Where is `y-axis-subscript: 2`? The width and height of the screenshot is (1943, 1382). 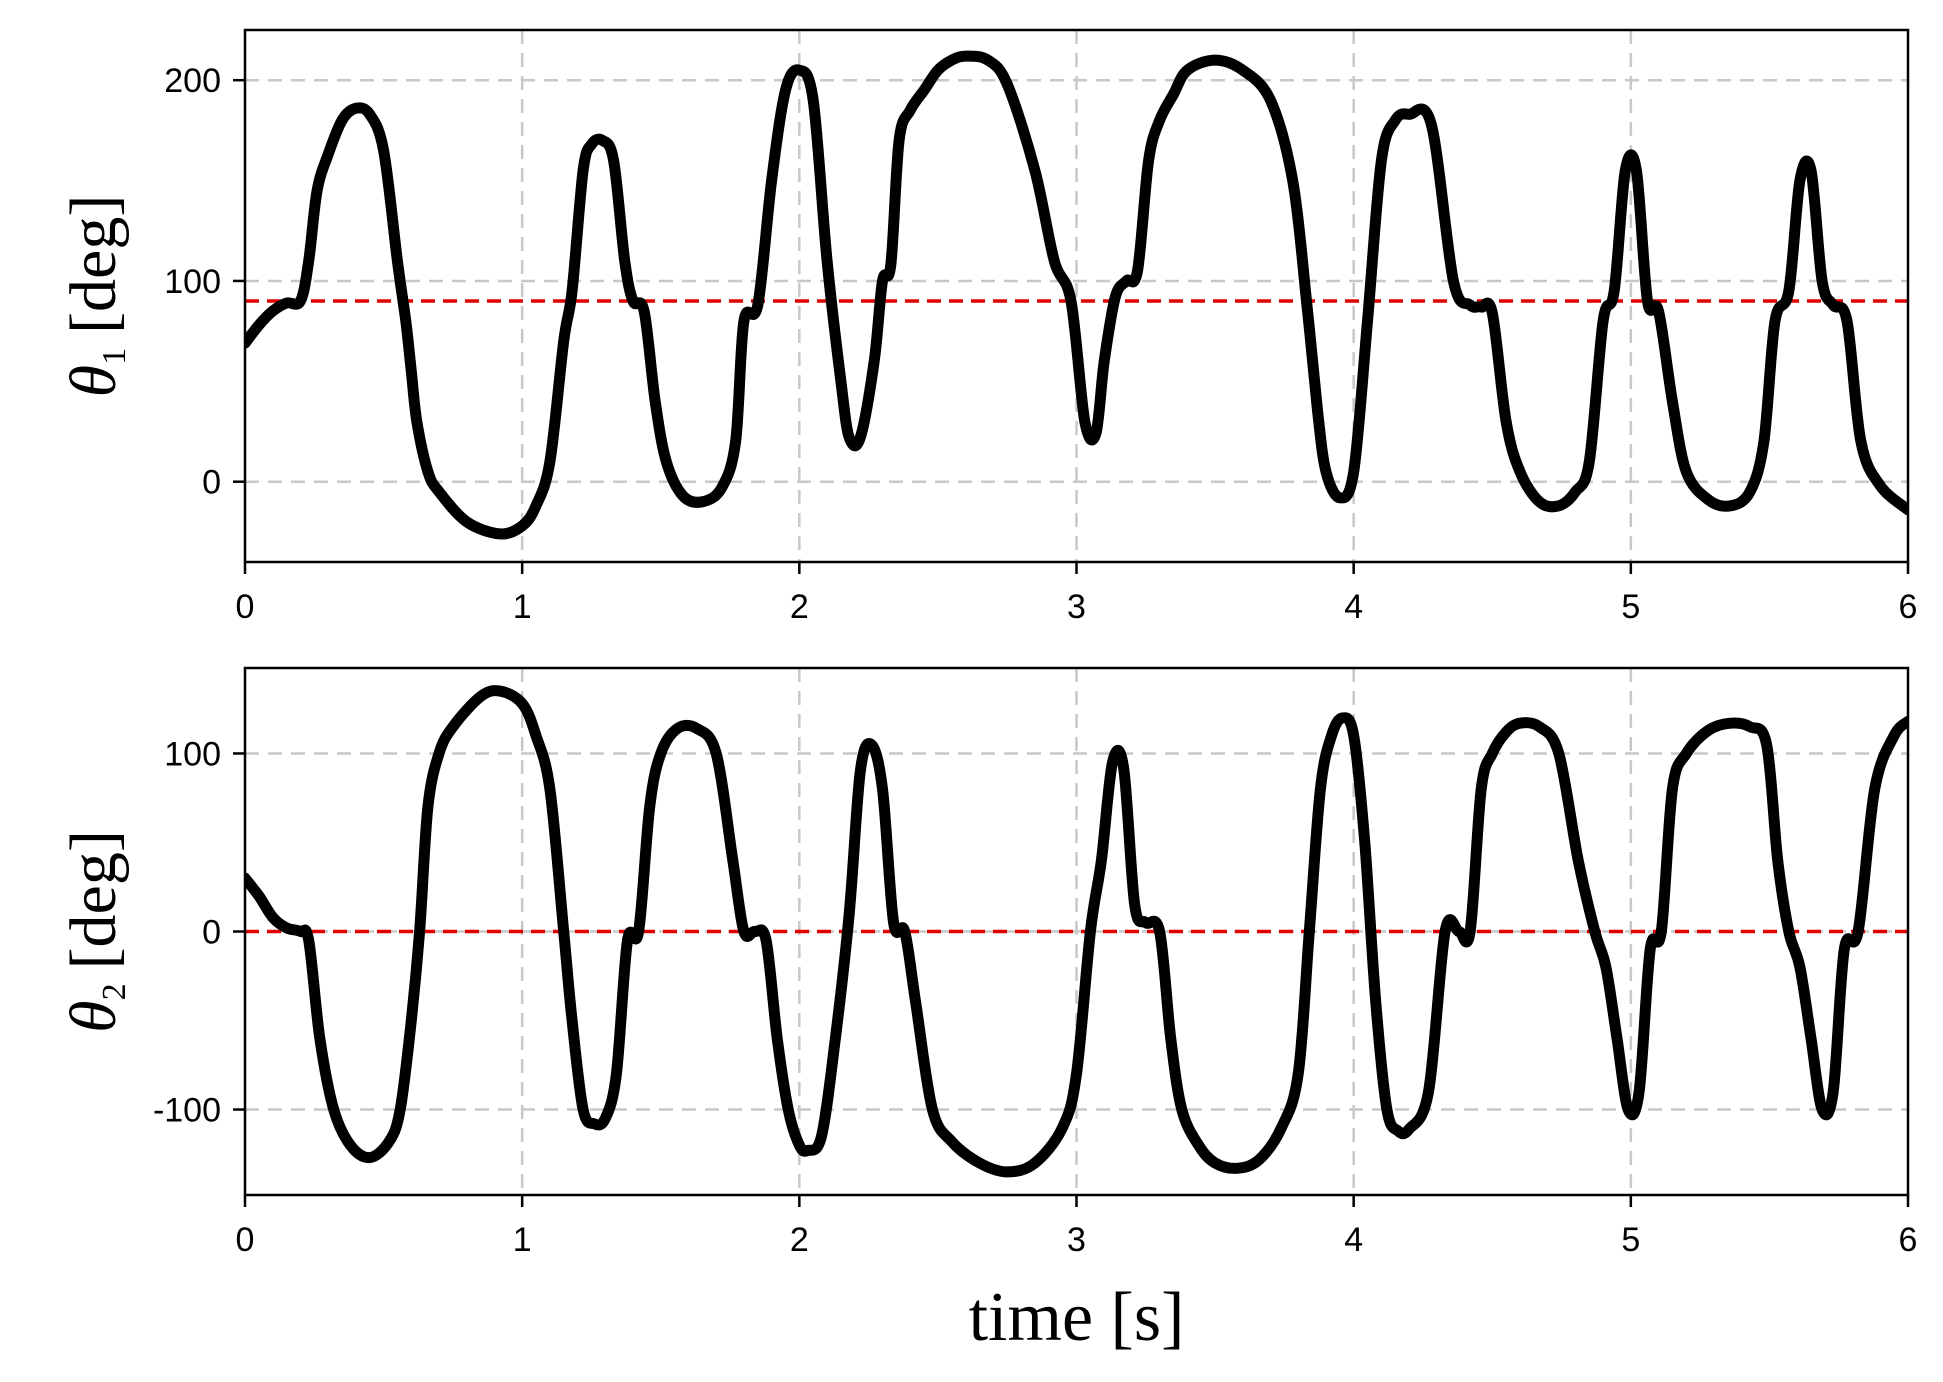
y-axis-subscript: 2 is located at coordinates (114, 991).